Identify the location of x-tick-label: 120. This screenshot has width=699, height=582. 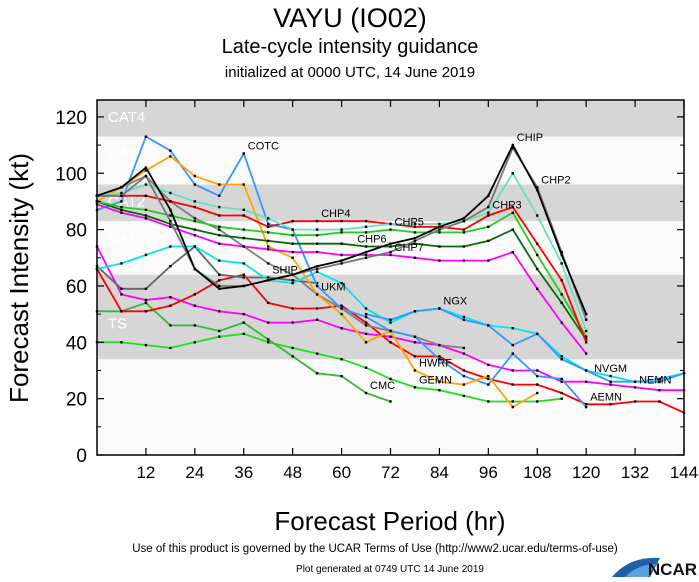
(586, 472).